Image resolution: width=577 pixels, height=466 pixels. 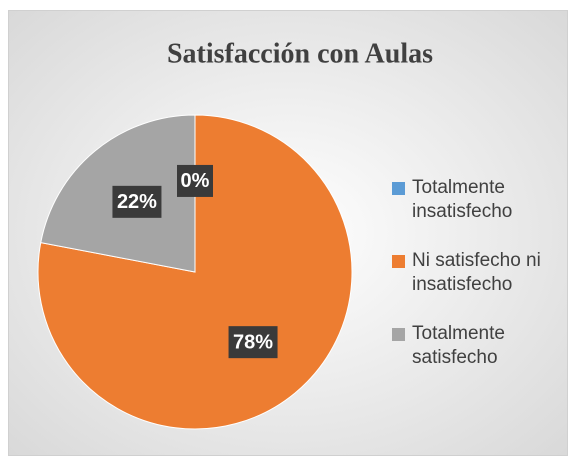 What do you see at coordinates (462, 199) in the screenshot?
I see `legend-label: Totalmente insatisfecho` at bounding box center [462, 199].